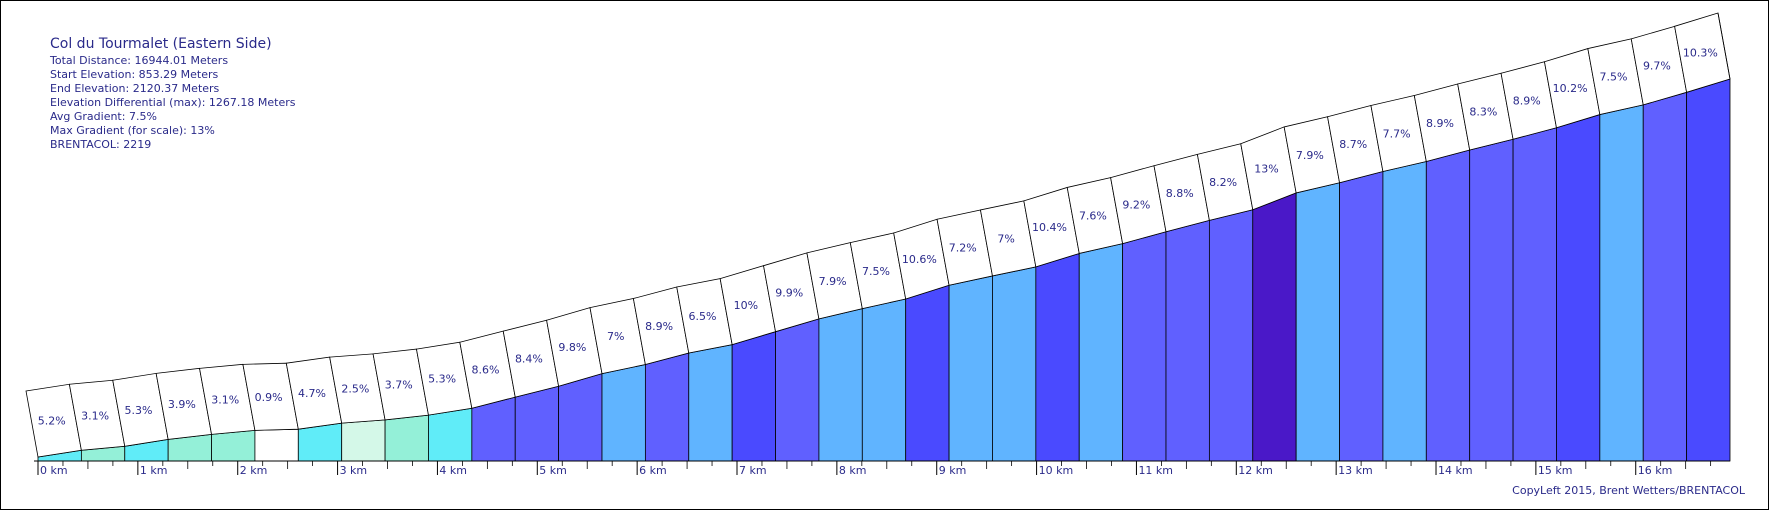  What do you see at coordinates (1093, 216) in the screenshot?
I see `gradient-label: 7.6%` at bounding box center [1093, 216].